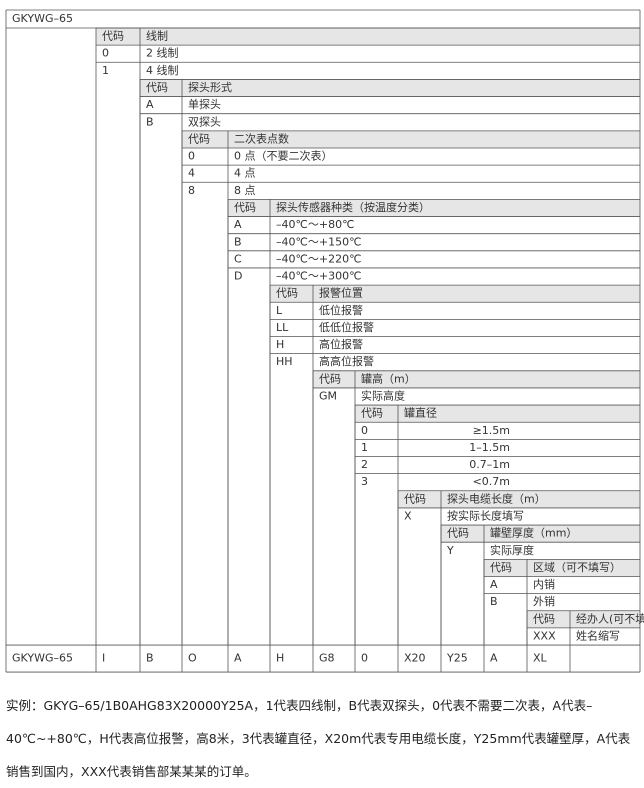  Describe the element at coordinates (150, 658) in the screenshot. I see `order-code: B` at that location.